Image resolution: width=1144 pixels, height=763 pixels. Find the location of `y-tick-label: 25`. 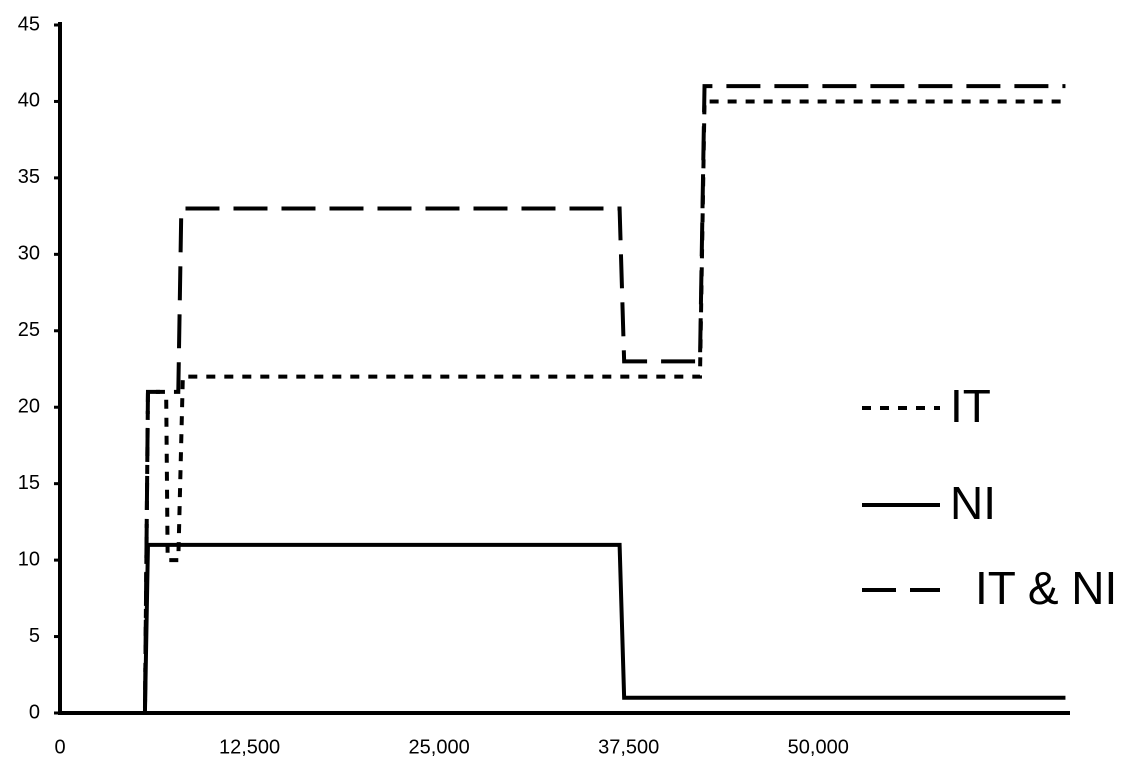

y-tick-label: 25 is located at coordinates (29, 330).